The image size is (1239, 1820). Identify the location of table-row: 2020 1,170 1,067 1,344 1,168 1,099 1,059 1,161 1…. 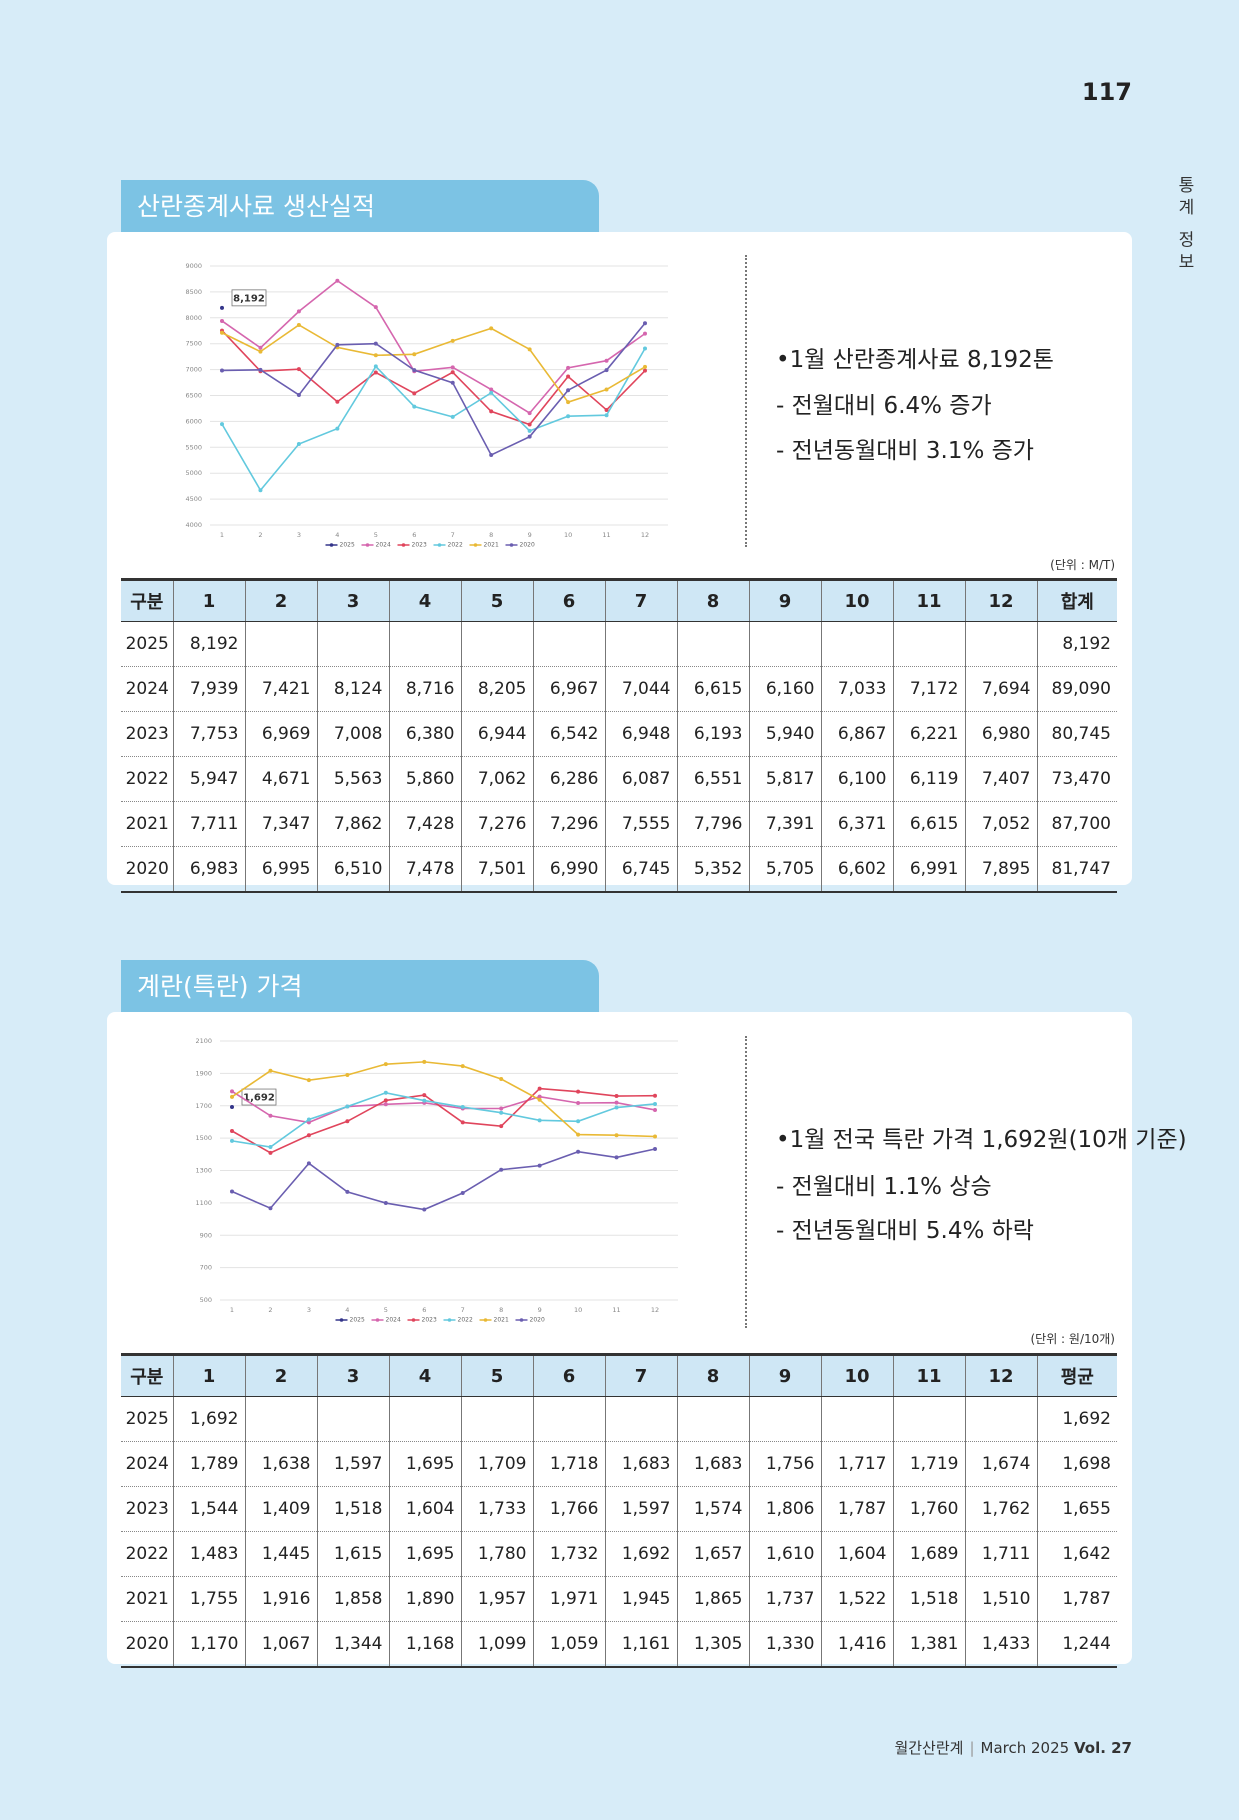
(619, 1644).